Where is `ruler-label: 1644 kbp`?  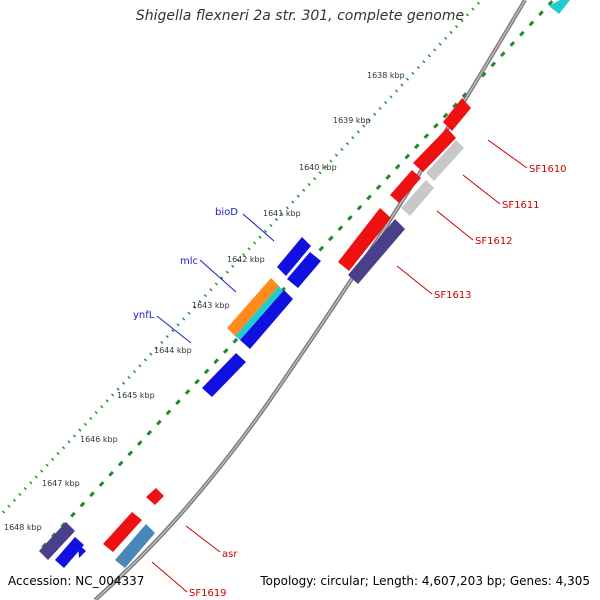 ruler-label: 1644 kbp is located at coordinates (173, 350).